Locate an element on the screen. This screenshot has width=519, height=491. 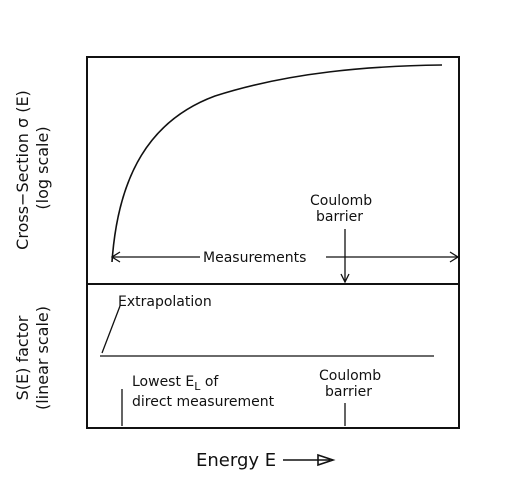
x-axis-arrowhead is located at coordinates (326, 460).